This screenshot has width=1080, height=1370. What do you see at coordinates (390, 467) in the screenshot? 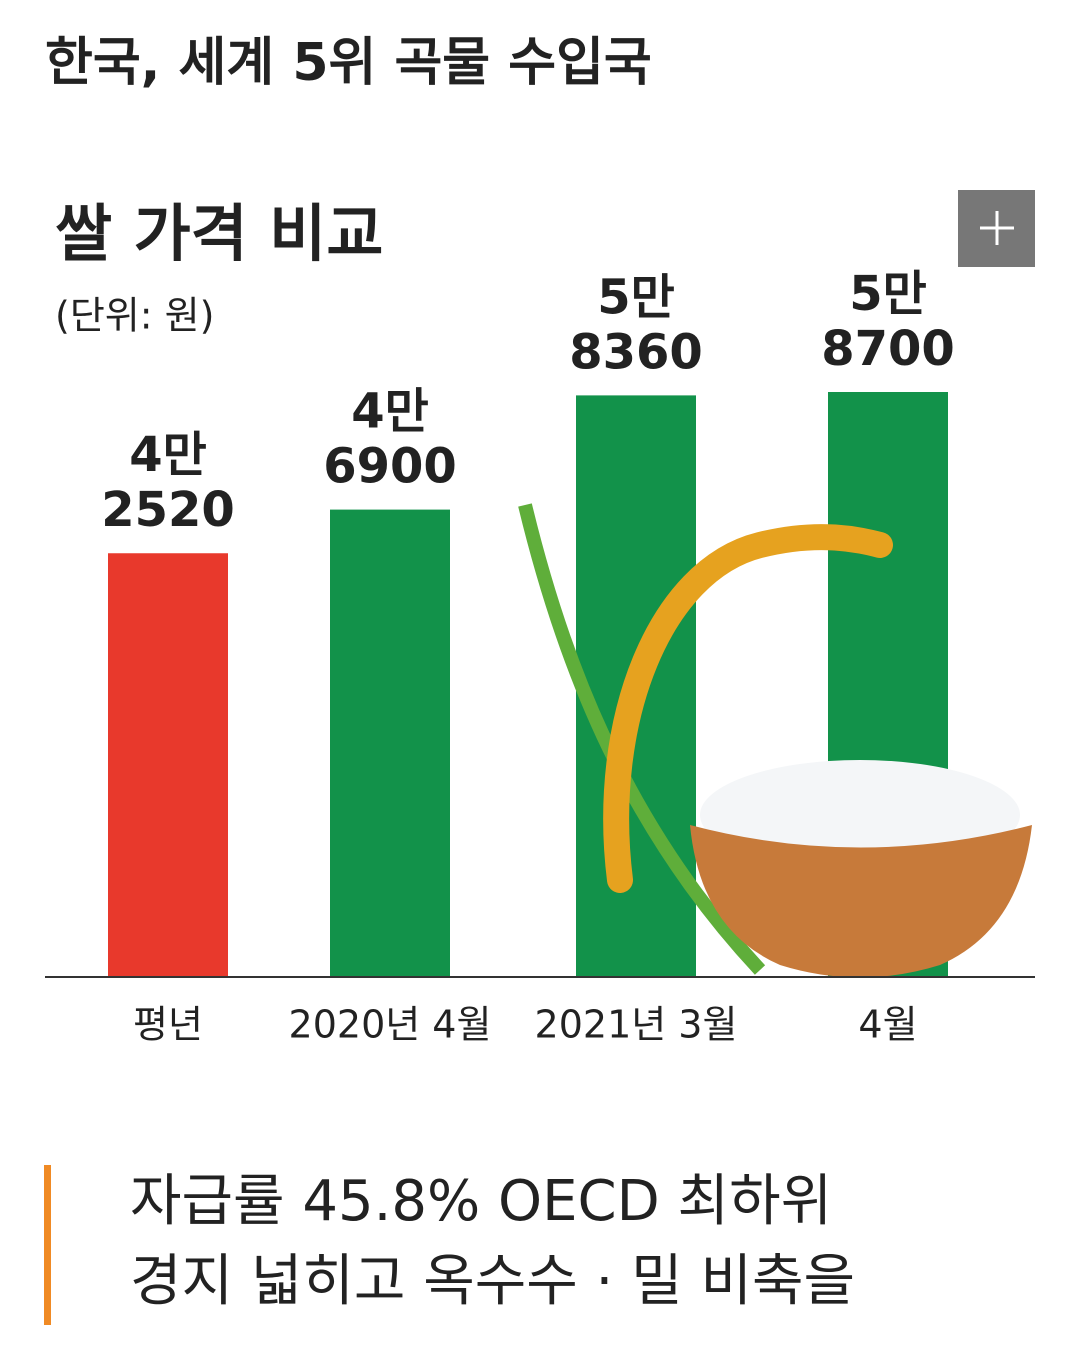
I see `value-label: 6900` at bounding box center [390, 467].